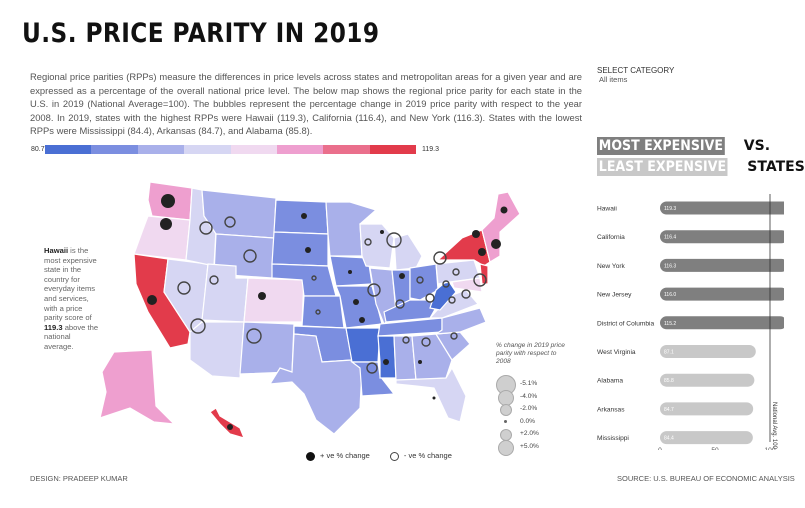  Describe the element at coordinates (454, 336) in the screenshot. I see `bubble-sc` at that location.